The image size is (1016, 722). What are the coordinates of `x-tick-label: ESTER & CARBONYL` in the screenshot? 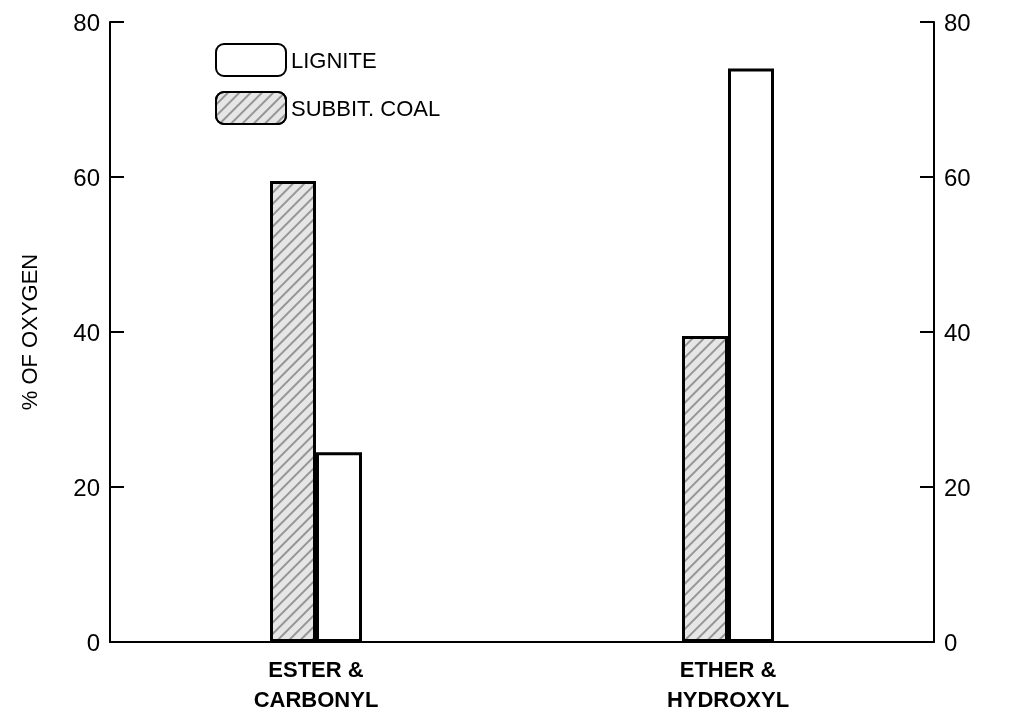 It's located at (316, 684).